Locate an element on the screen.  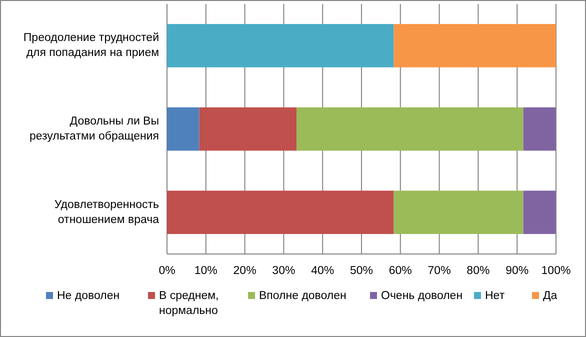
y-tick-label: Довольны ли Вы результатми обращения is located at coordinates (94, 129).